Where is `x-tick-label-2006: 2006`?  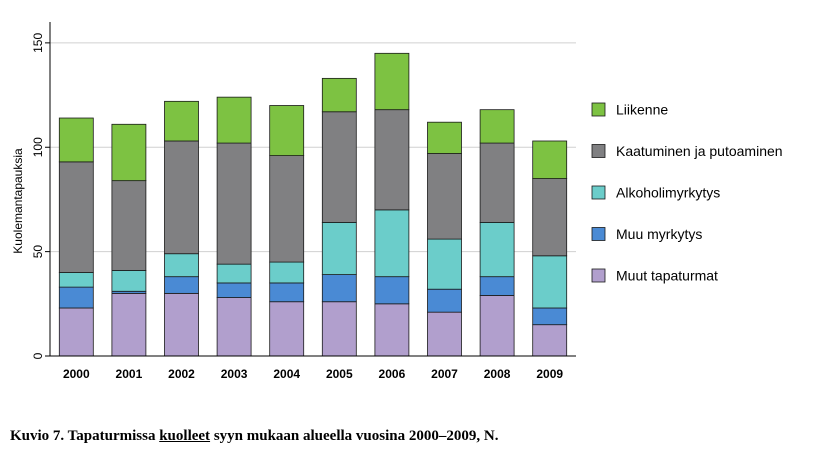
x-tick-label-2006: 2006 is located at coordinates (392, 374).